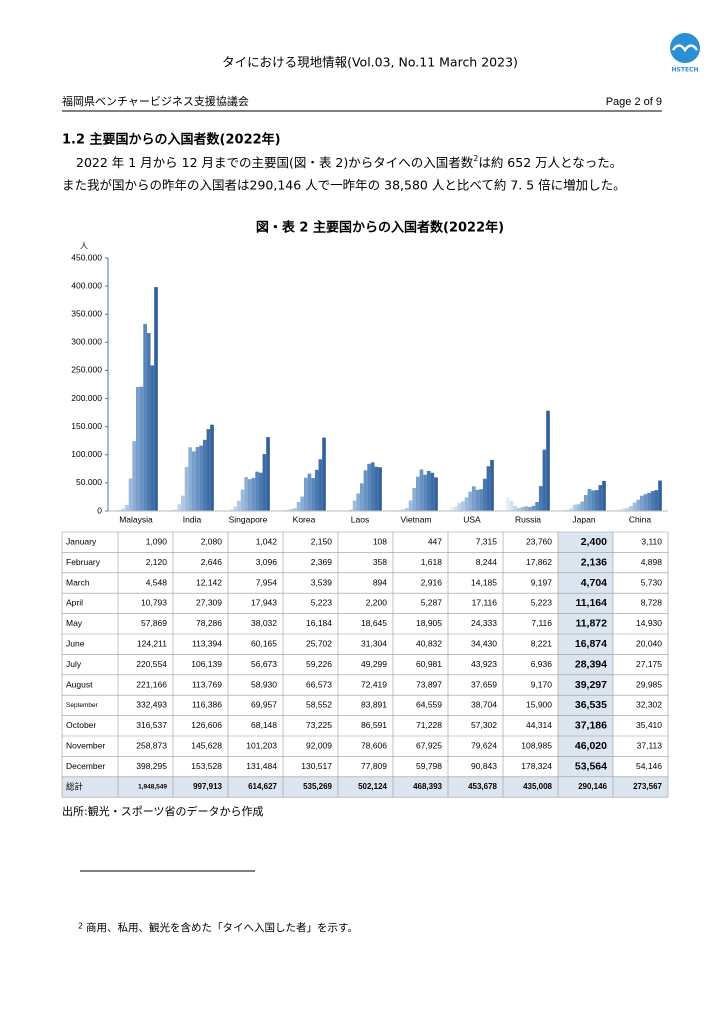 The width and height of the screenshot is (724, 1024). Describe the element at coordinates (541, 623) in the screenshot. I see `table-cell: 7,116` at that location.